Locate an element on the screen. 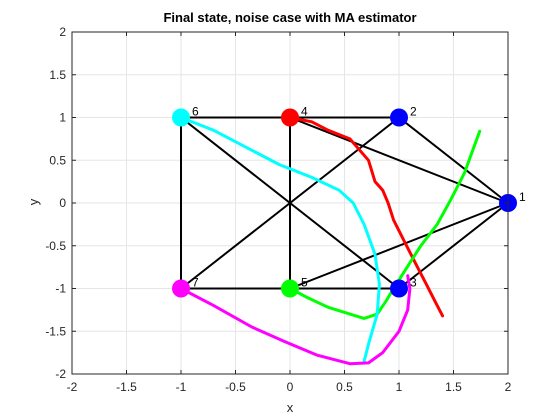  node-label-6: 6 is located at coordinates (195, 112).